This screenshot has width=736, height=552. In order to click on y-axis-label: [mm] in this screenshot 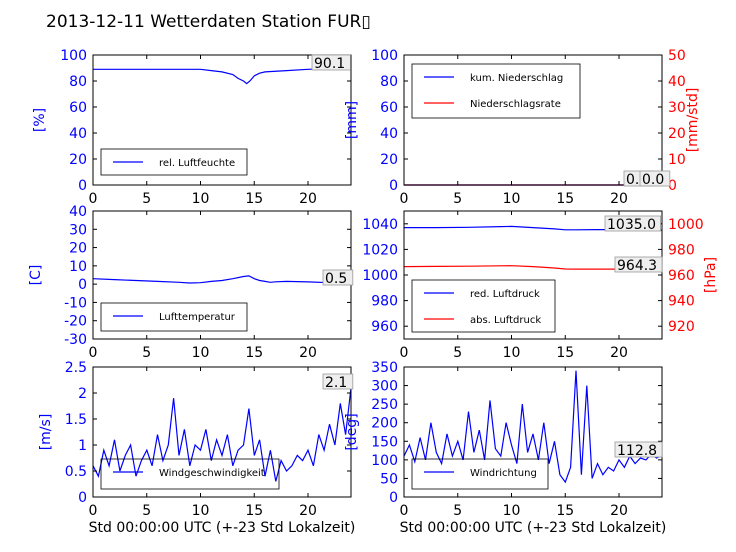, I will do `click(352, 120)`.